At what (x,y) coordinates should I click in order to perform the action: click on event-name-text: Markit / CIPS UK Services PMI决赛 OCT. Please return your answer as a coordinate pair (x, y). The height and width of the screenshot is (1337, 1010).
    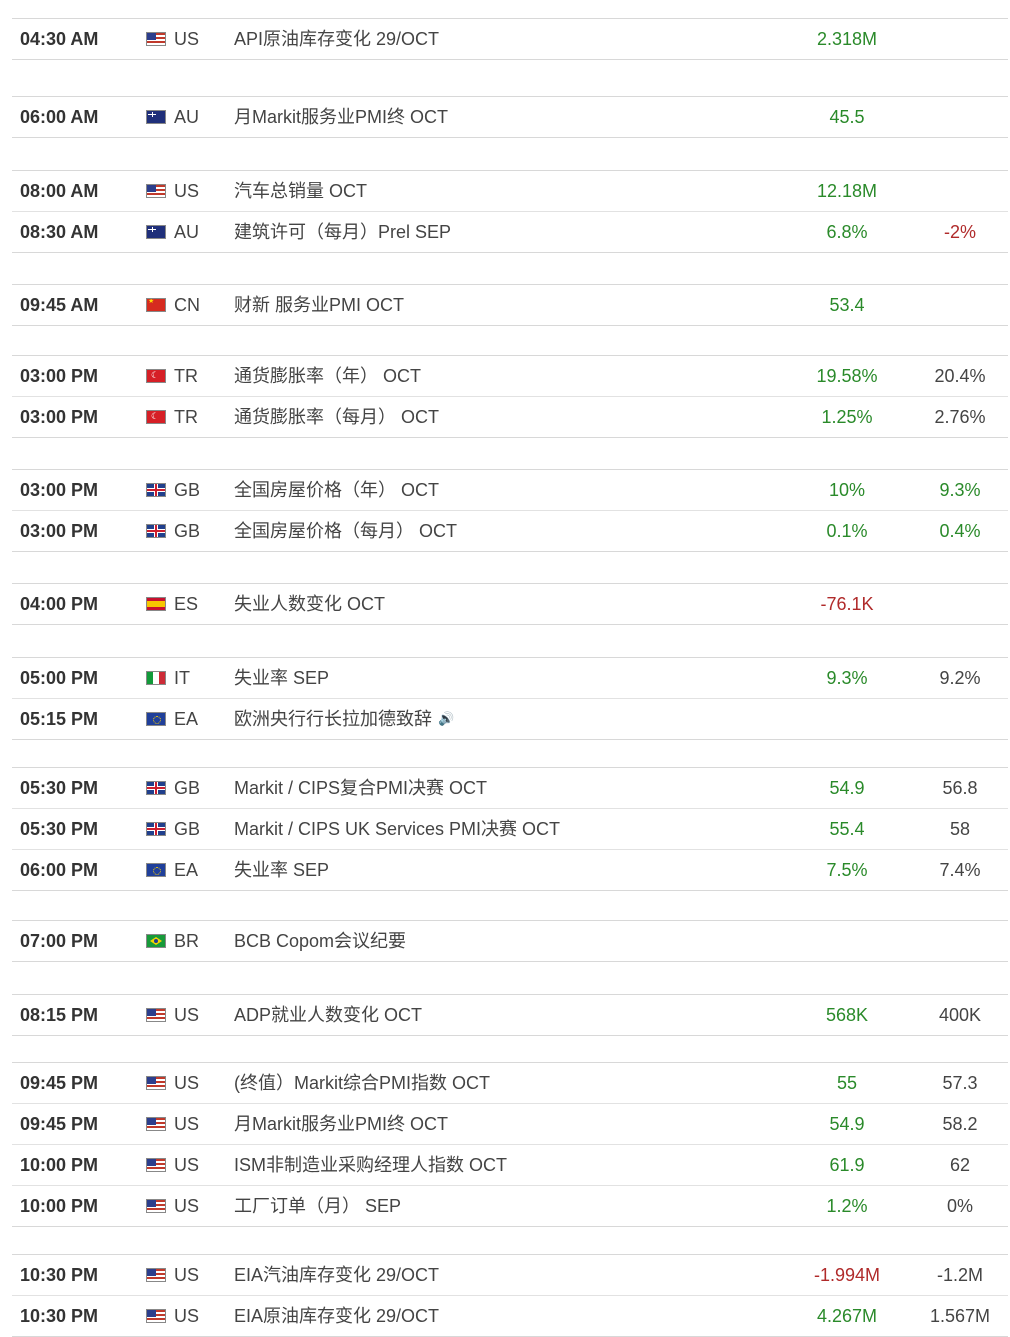
    Looking at the image, I should click on (397, 829).